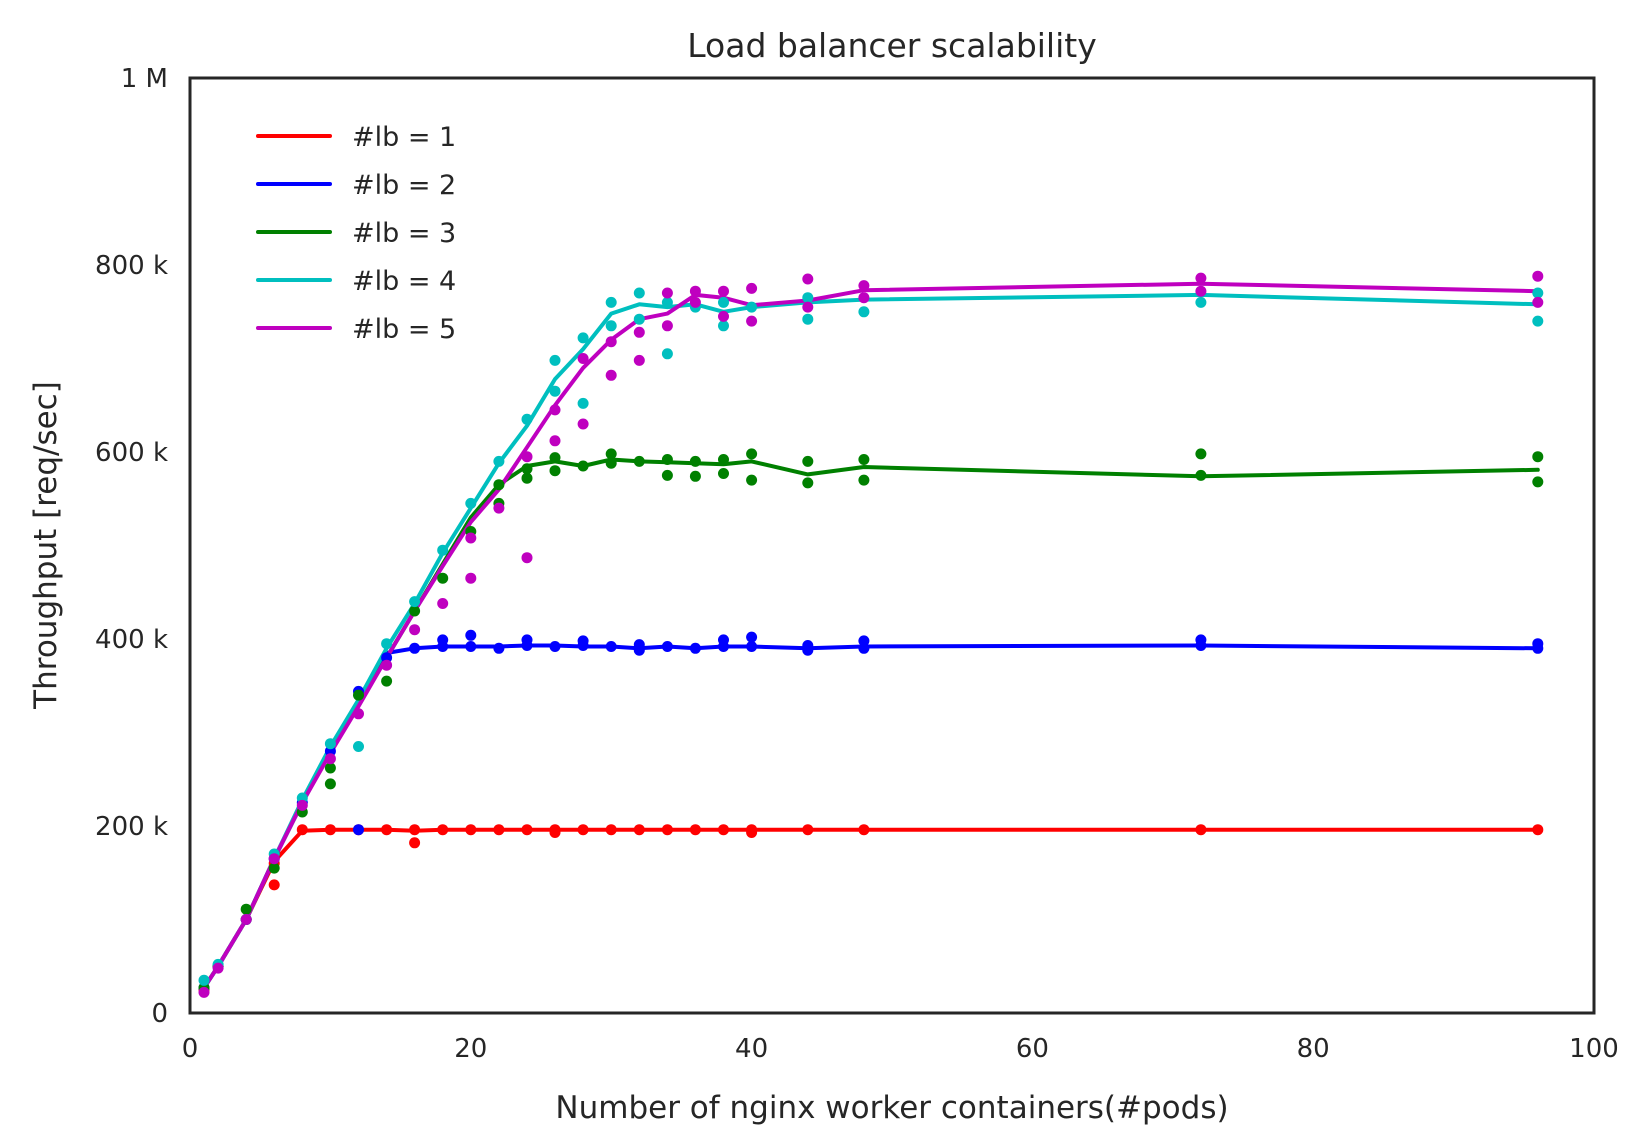 This screenshot has width=1642, height=1148. Describe the element at coordinates (1594, 1049) in the screenshot. I see `x-tick-label: 100` at that location.